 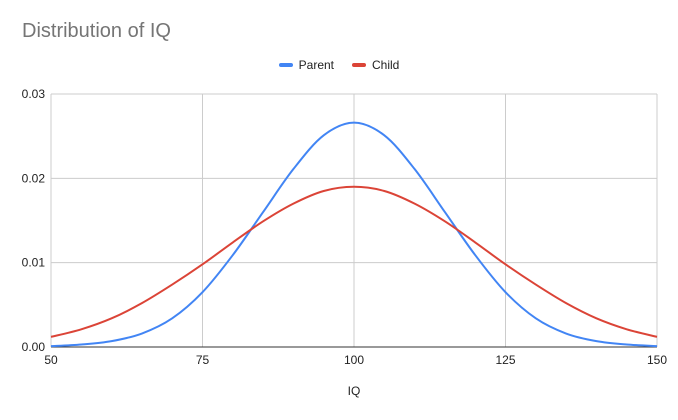 I want to click on legend: Parent Child, so click(x=339, y=65).